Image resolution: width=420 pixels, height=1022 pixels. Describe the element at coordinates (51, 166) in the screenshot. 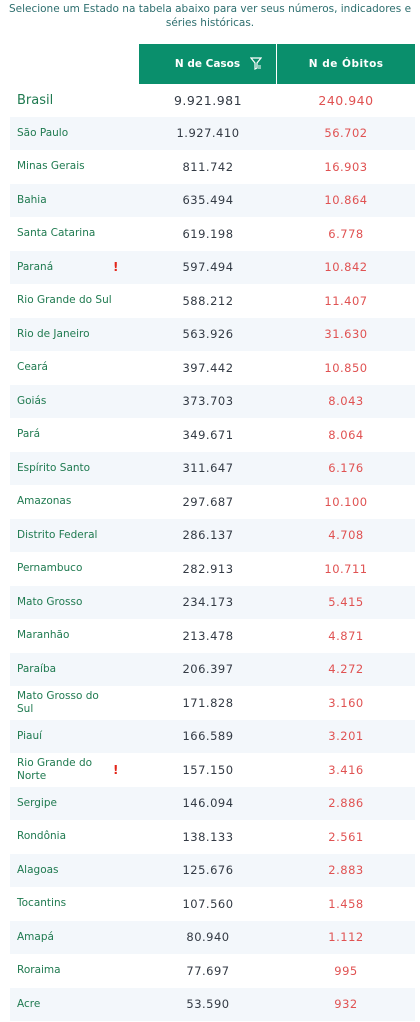

I see `state-name: Minas Gerais` at that location.